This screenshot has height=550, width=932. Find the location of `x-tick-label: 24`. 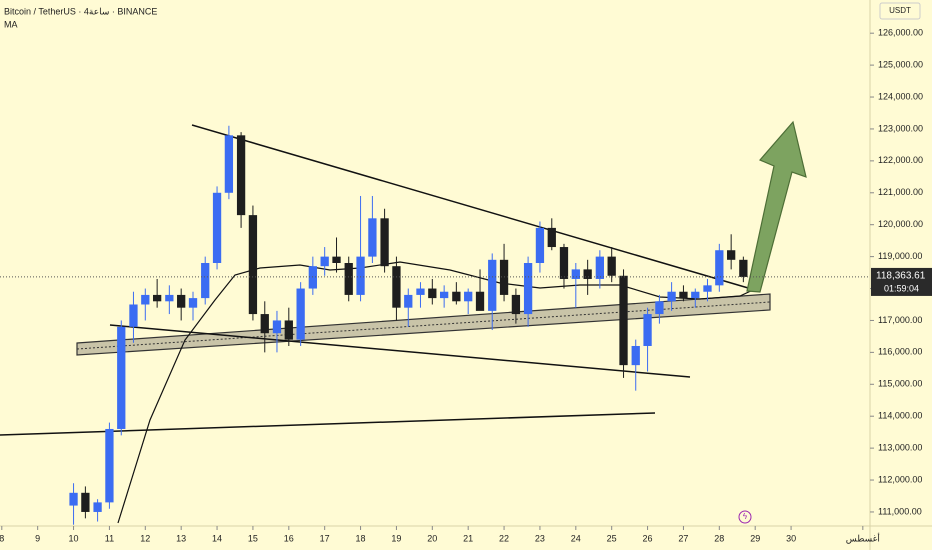

x-tick-label: 24 is located at coordinates (576, 538).